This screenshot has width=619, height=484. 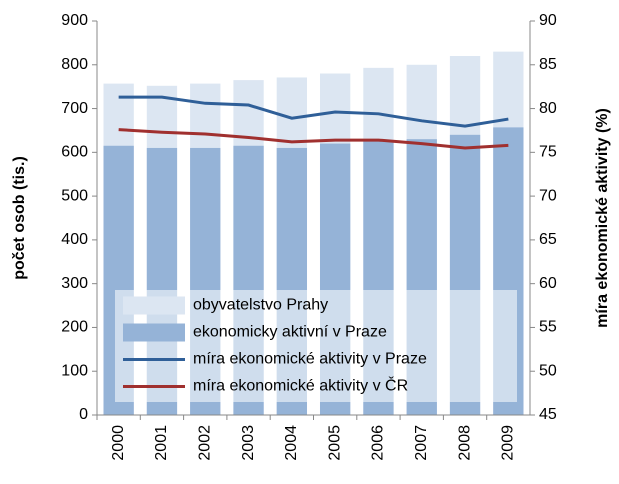 I want to click on x-tick-label: 2006, so click(x=378, y=443).